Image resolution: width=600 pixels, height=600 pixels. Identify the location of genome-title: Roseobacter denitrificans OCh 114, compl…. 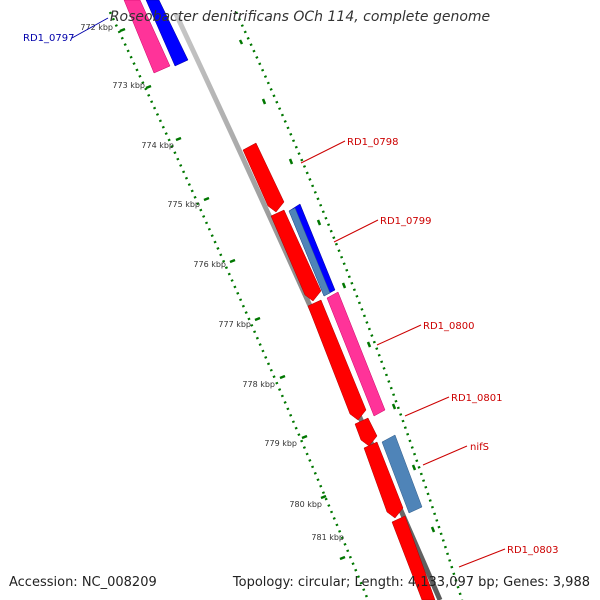
(300, 17).